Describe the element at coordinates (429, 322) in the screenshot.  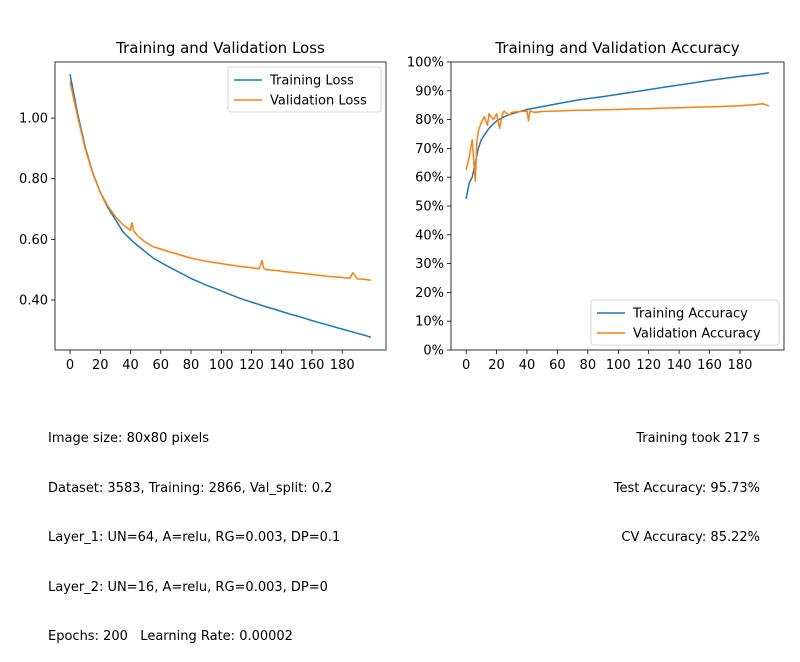
I see `y-tick-label: 10%` at that location.